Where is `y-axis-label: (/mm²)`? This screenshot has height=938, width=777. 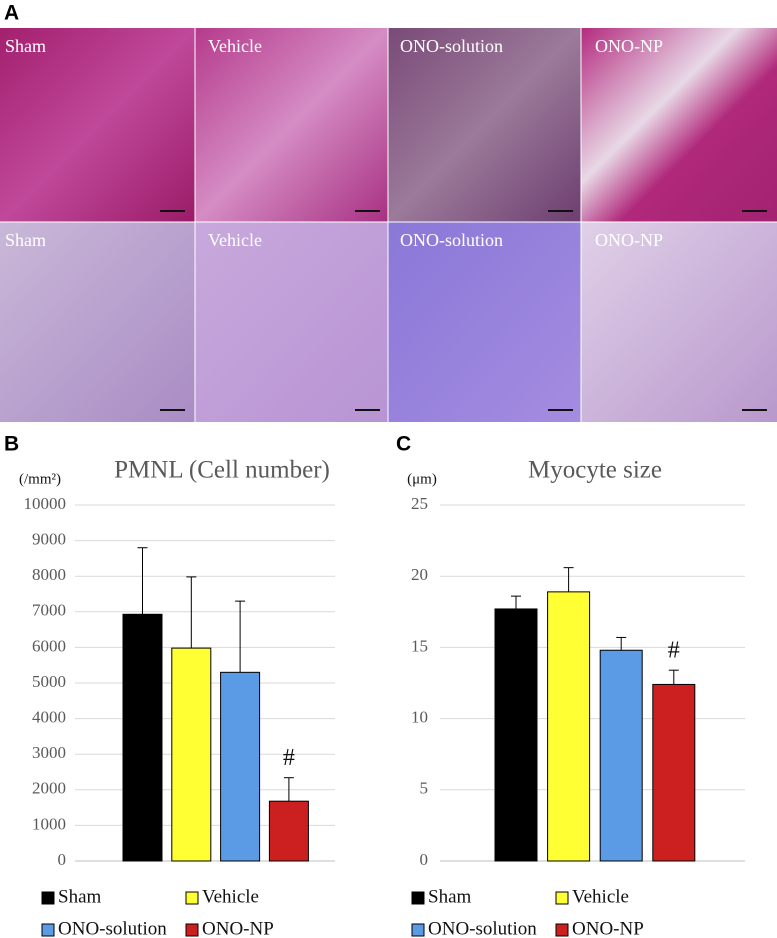
y-axis-label: (/mm²) is located at coordinates (40, 479).